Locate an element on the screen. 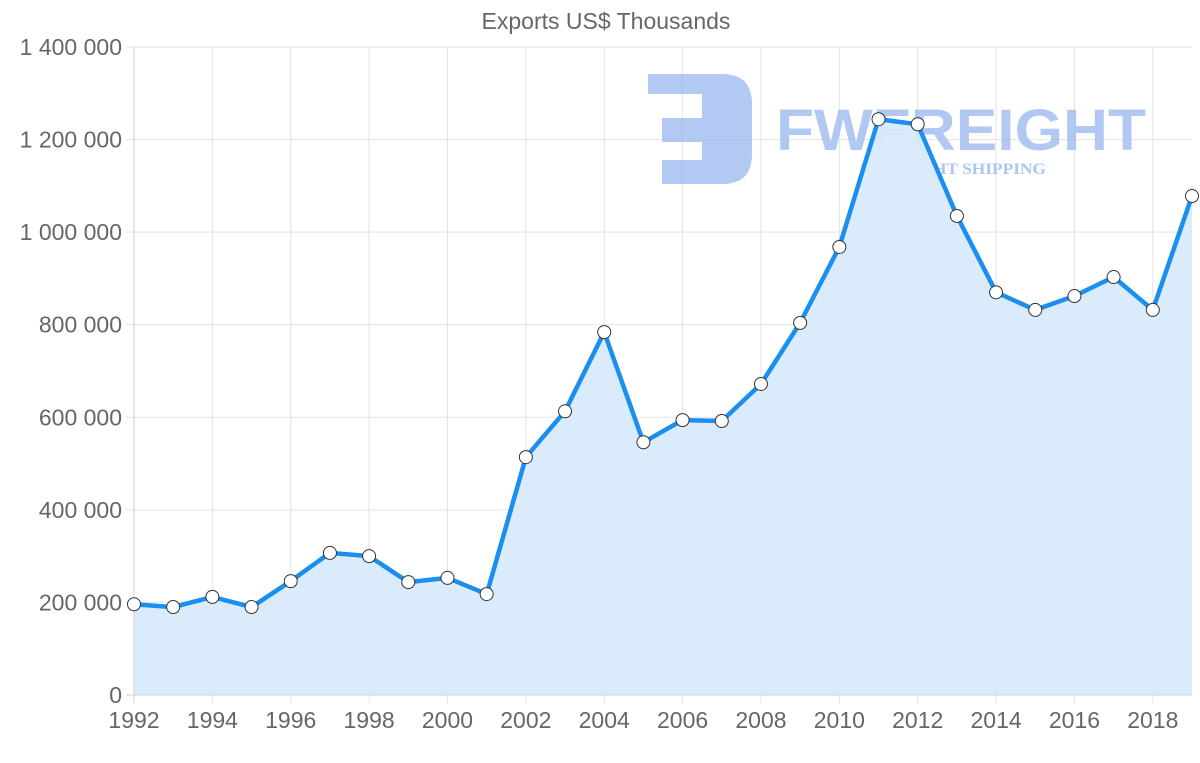  y-tick-label: 1 200 000 is located at coordinates (71, 140).